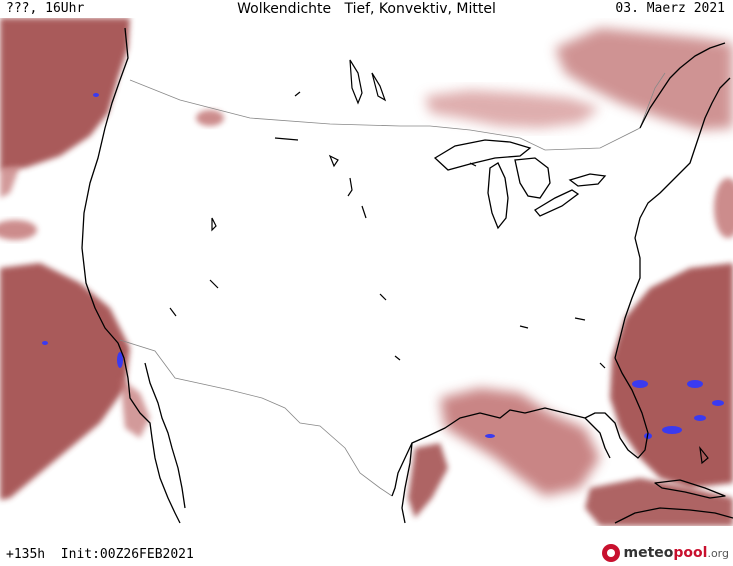  What do you see at coordinates (482, 155) in the screenshot?
I see `lake-superior` at bounding box center [482, 155].